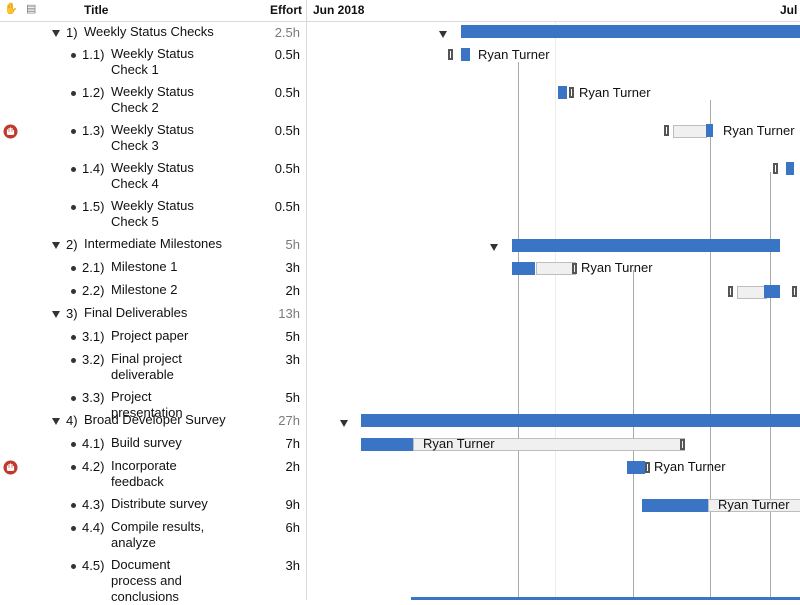 The height and width of the screenshot is (605, 800). I want to click on task-title: Build survey, so click(146, 442).